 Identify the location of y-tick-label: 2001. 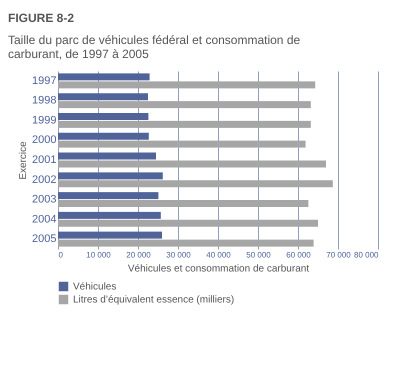
(44, 160).